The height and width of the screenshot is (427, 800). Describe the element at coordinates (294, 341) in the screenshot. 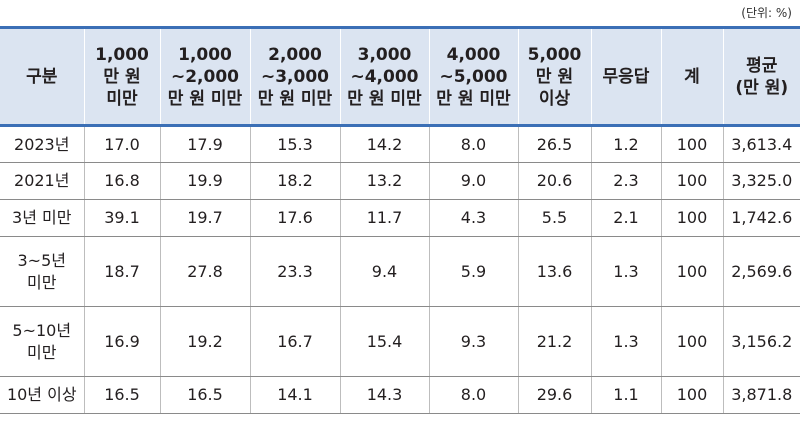

I see `table-cell: 16.7` at that location.